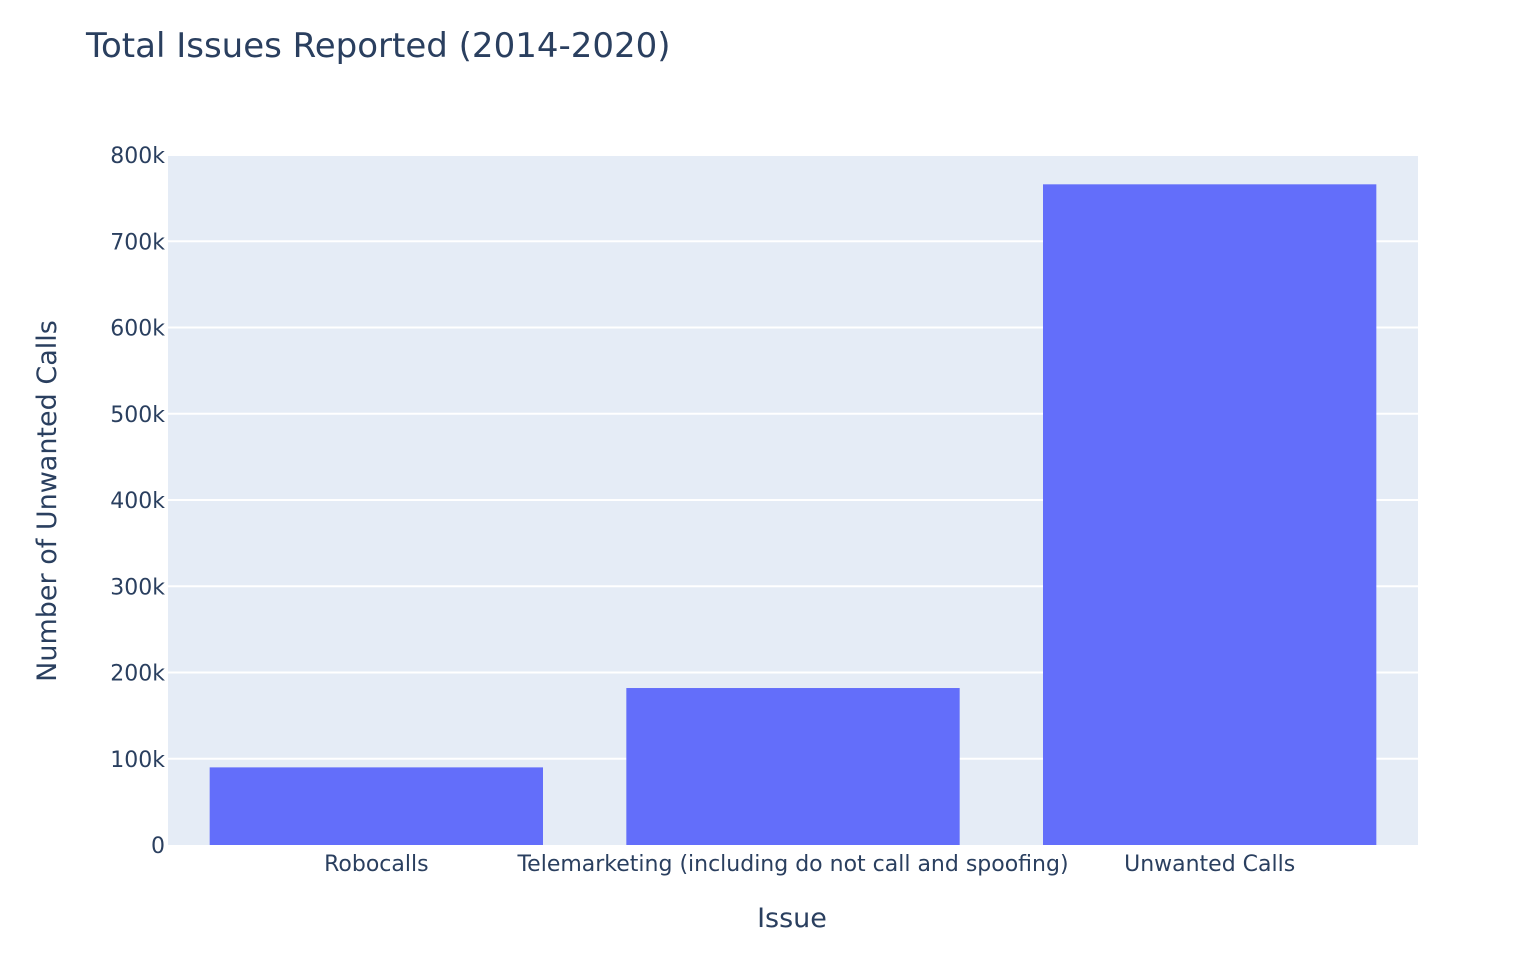  Describe the element at coordinates (137, 242) in the screenshot. I see `y-tick-label: 700k` at that location.